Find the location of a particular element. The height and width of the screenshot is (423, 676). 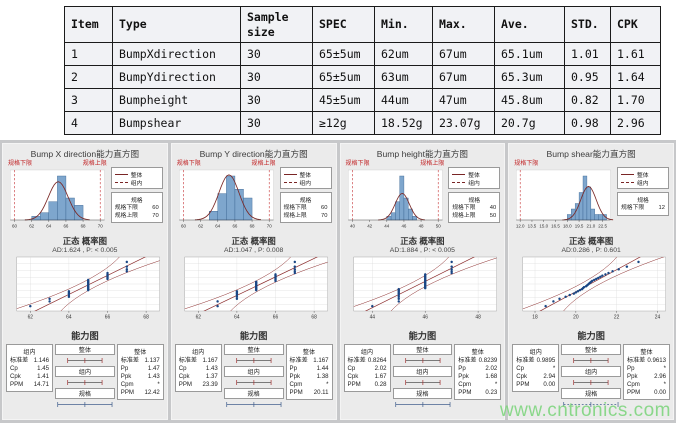

spec-legend-box: 规格 规格下限 40 规格上限 50 is located at coordinates (474, 208).